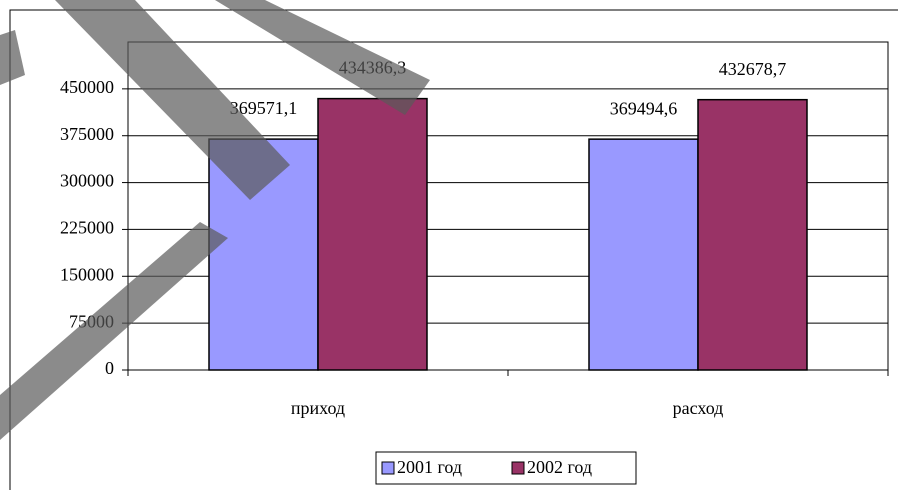 The height and width of the screenshot is (490, 898). Describe the element at coordinates (753, 69) in the screenshot. I see `value-label: 432678,7` at that location.